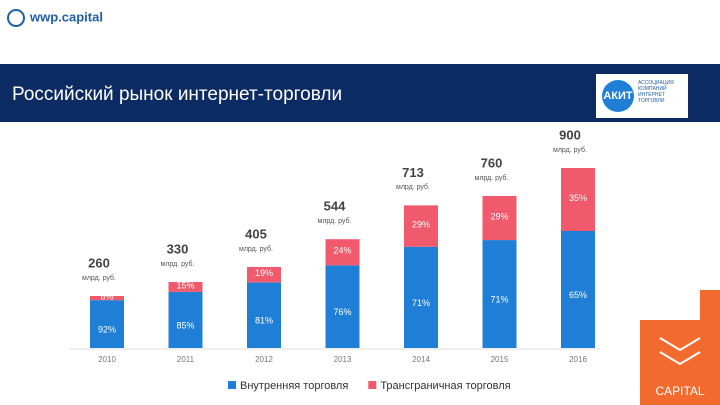 This screenshot has width=720, height=405. I want to click on value-label: 8%, so click(106, 296).